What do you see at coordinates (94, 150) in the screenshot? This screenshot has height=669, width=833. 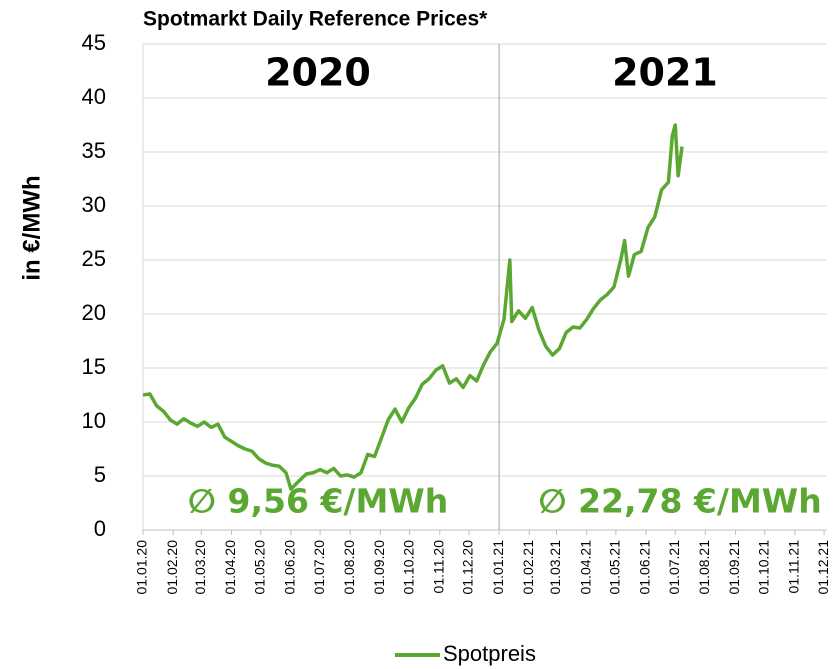 I see `y-tick-label: 35` at bounding box center [94, 150].